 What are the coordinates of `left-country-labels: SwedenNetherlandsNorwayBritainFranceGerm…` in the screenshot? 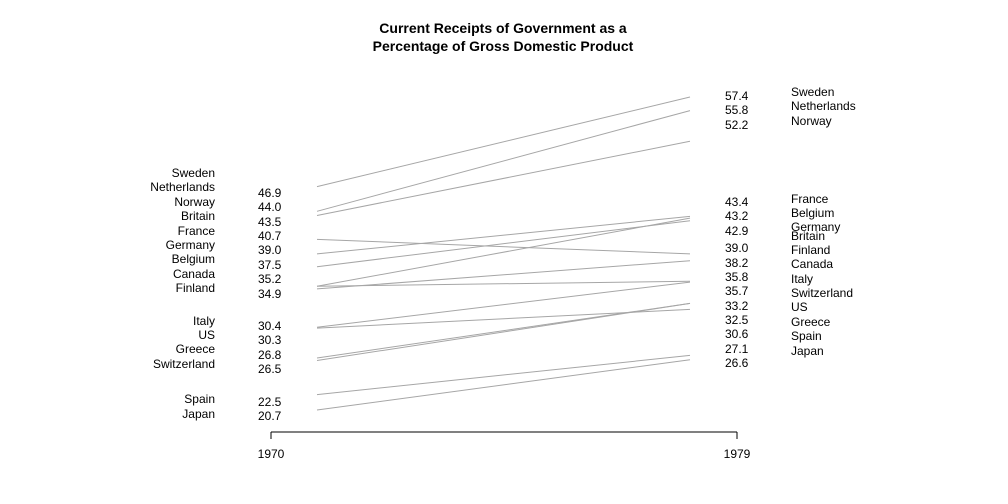 It's located at (182, 293).